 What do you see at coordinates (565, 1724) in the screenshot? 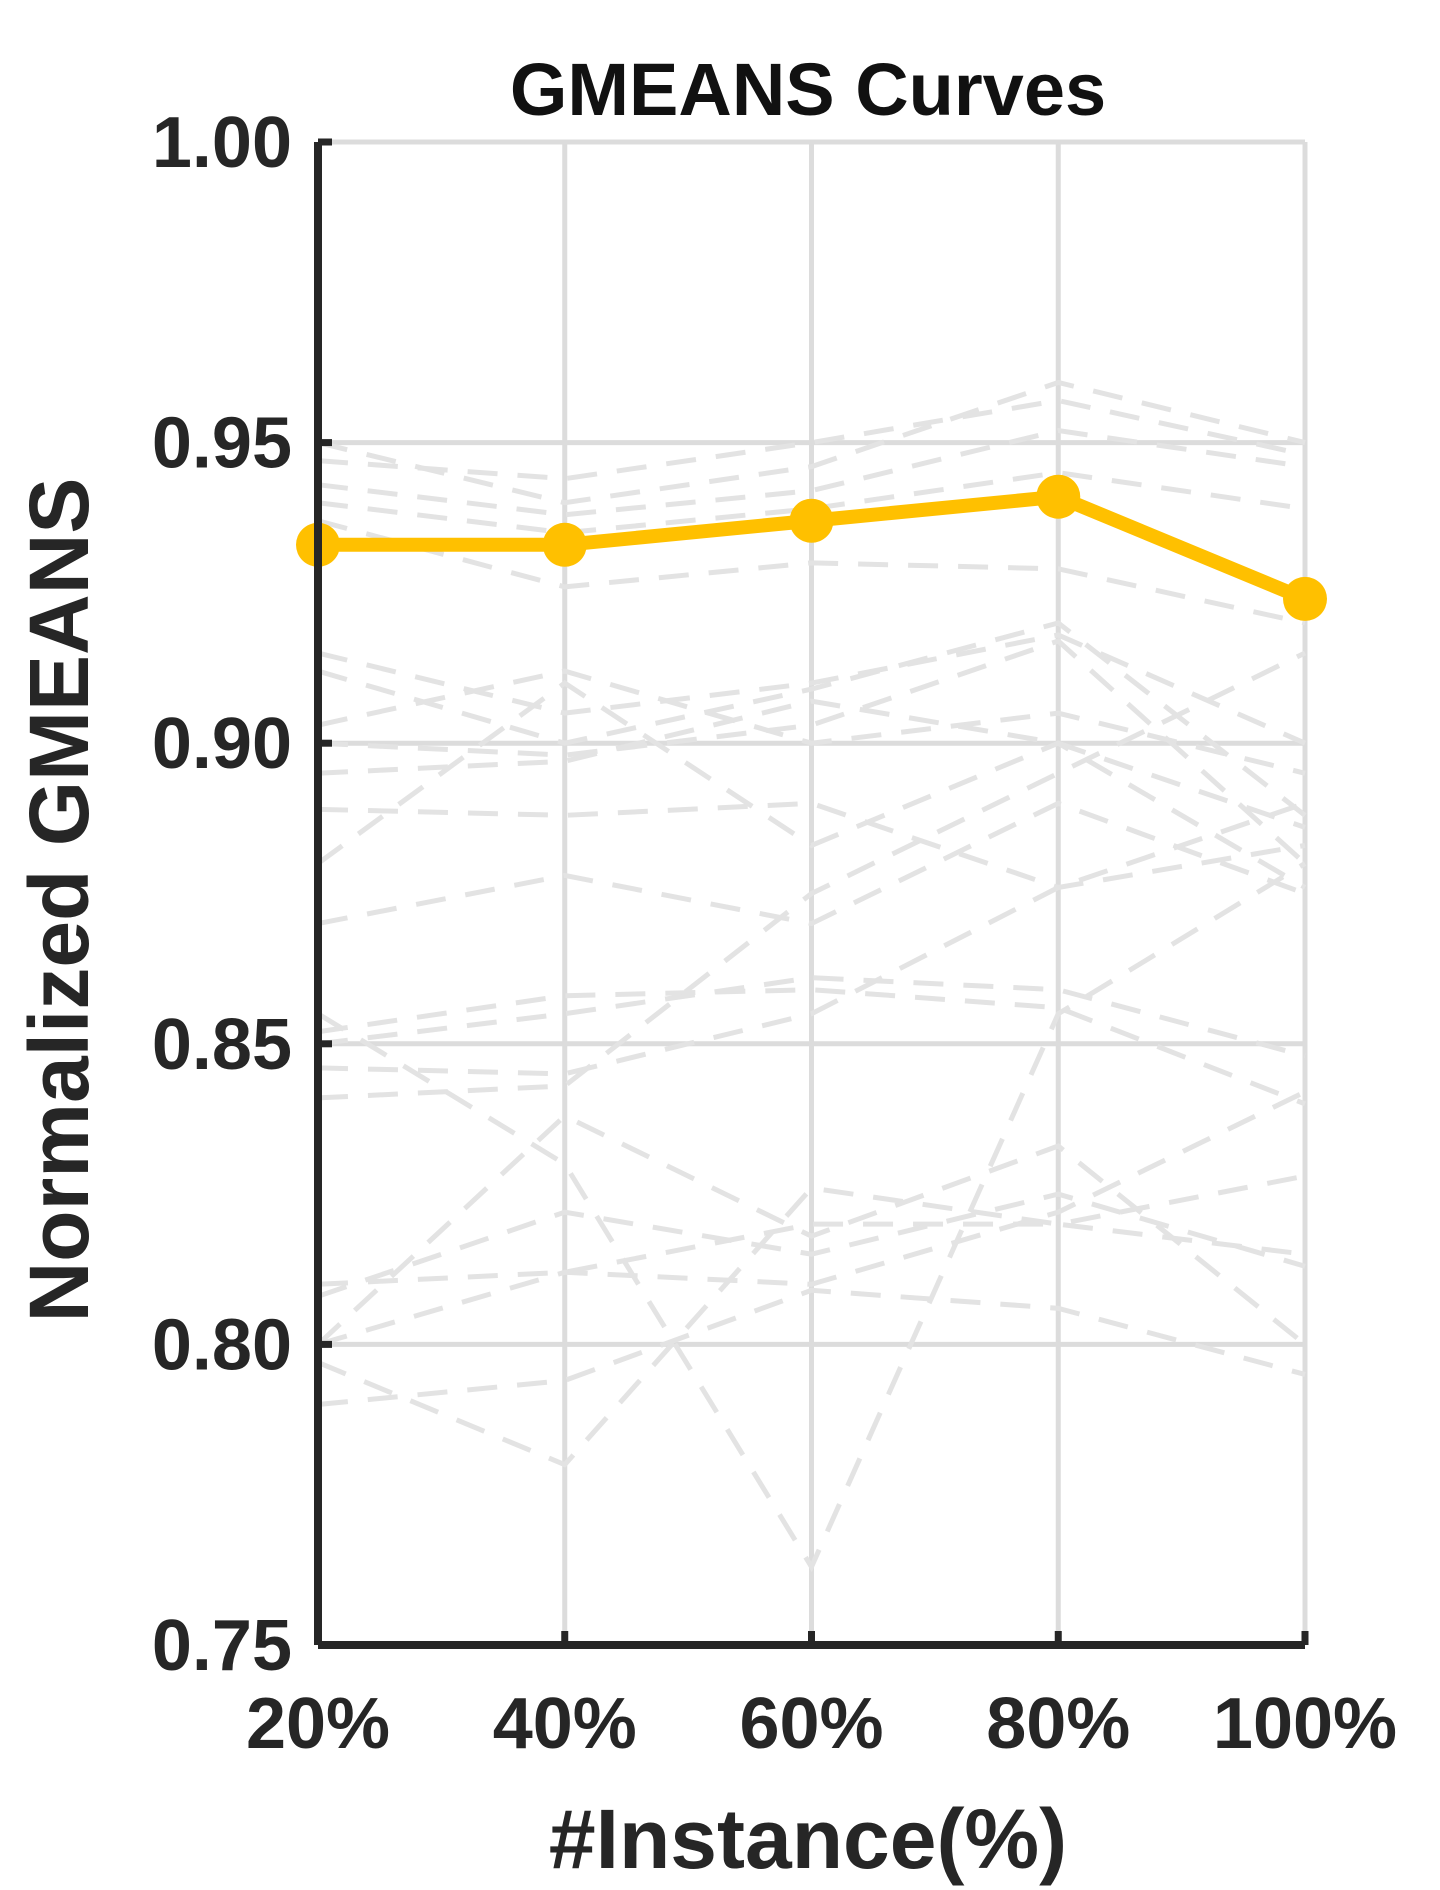
I see `x-tick-label: 40%` at bounding box center [565, 1724].